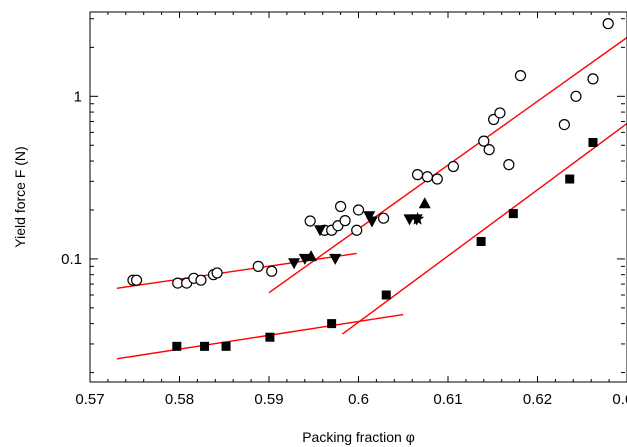 The image size is (627, 447). I want to click on y-axis-label: Yield force F (N), so click(20, 196).